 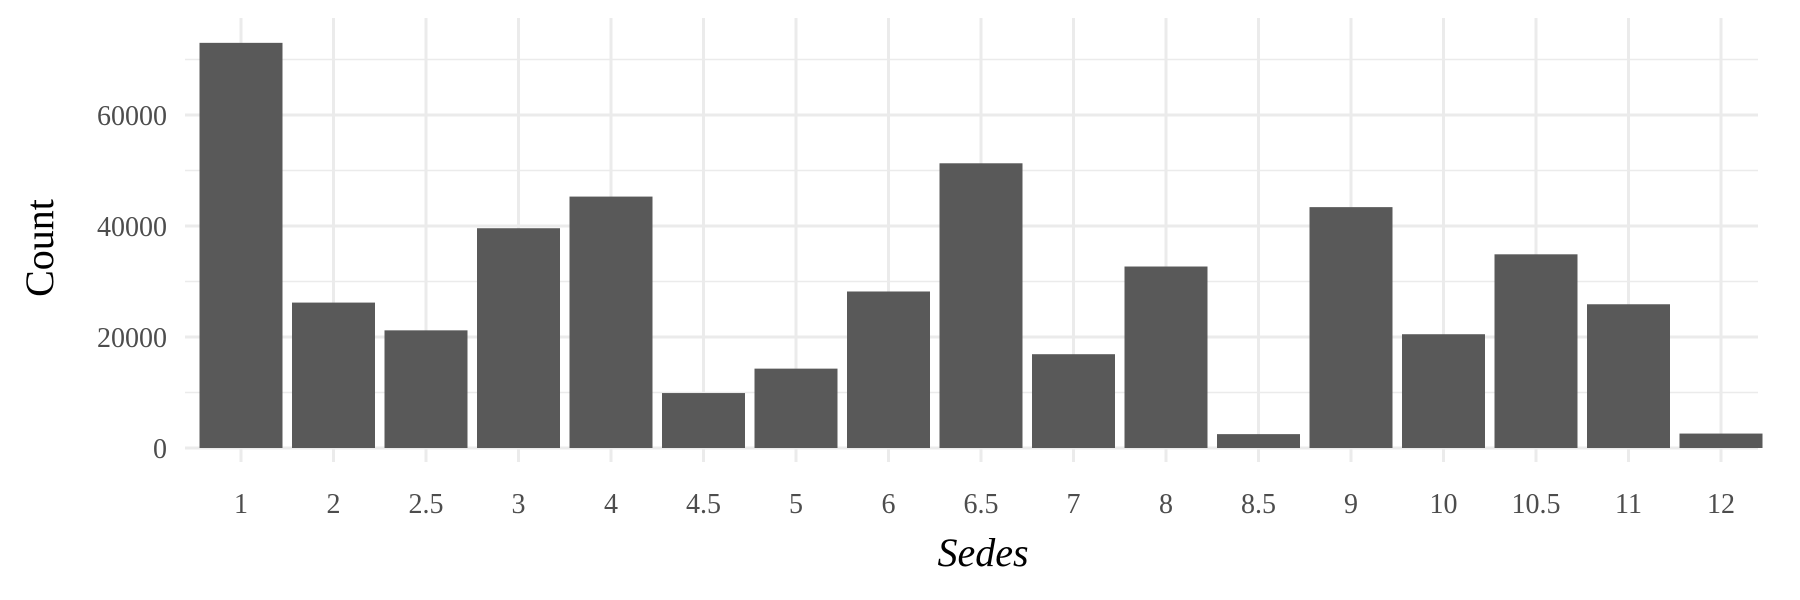 I want to click on x-tick-label: 12, so click(x=1721, y=504).